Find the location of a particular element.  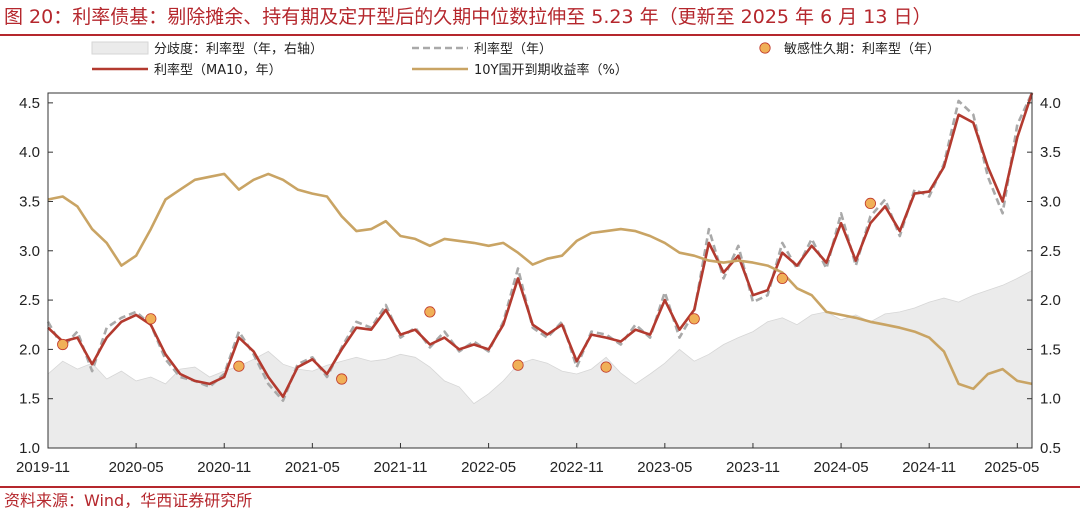

right-tick-label: 2.5 is located at coordinates (1050, 251).